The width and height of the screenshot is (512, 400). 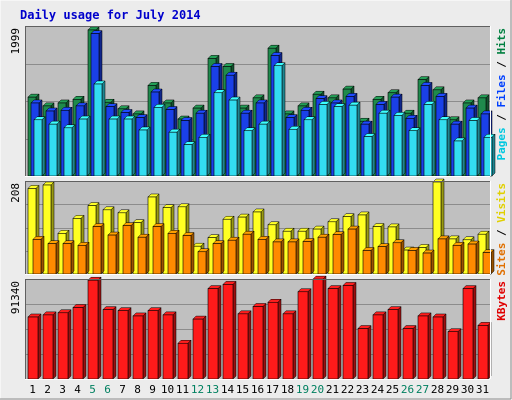 What do you see at coordinates (347, 389) in the screenshot?
I see `x-tick-day-22: 22` at bounding box center [347, 389].